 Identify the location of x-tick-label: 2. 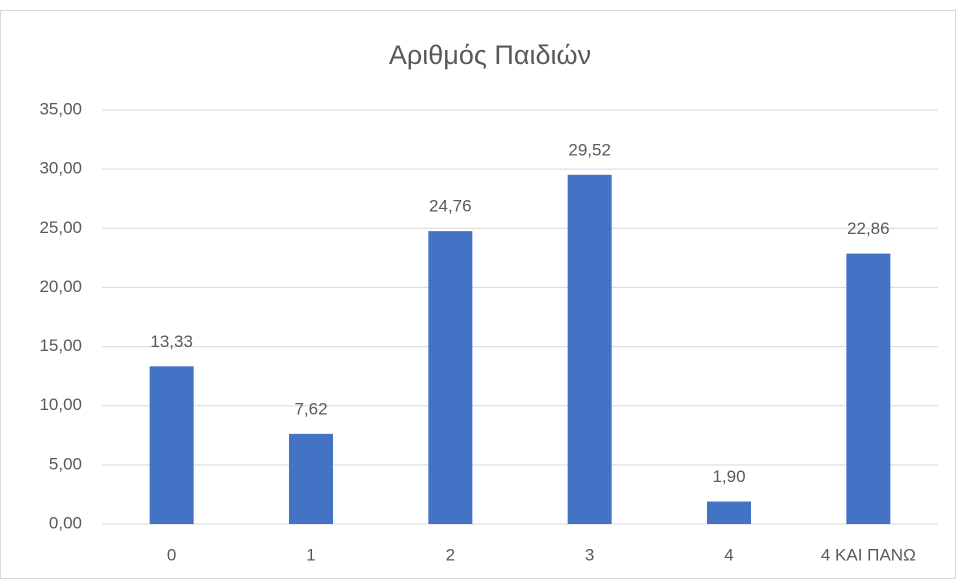
(450, 554).